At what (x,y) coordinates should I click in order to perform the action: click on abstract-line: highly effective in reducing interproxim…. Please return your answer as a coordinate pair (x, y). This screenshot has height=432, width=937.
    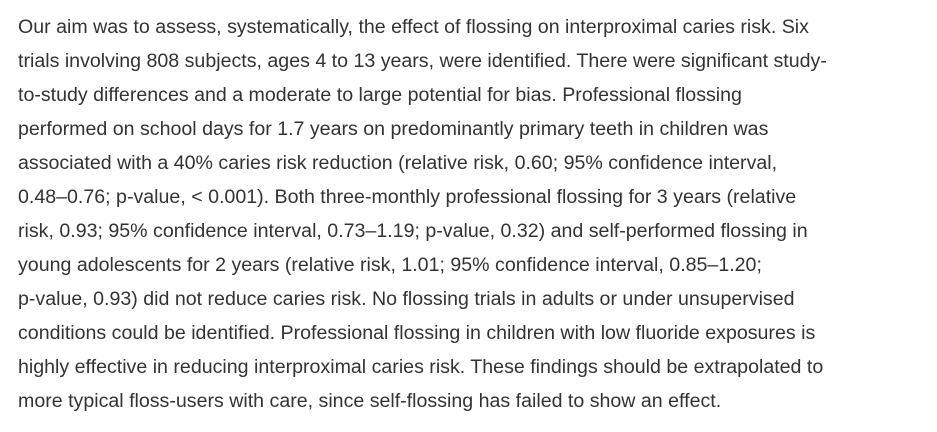
    Looking at the image, I should click on (421, 367).